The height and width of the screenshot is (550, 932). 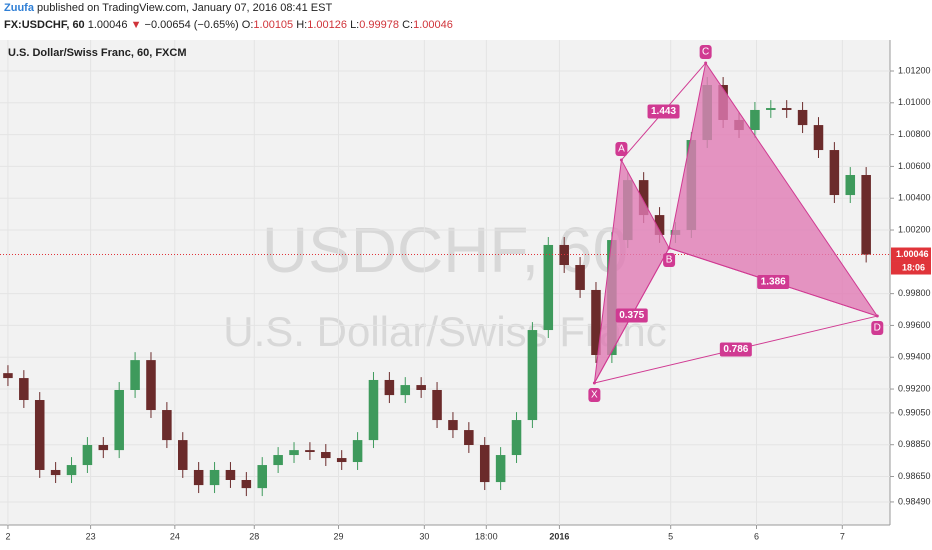 What do you see at coordinates (175, 536) in the screenshot?
I see `x-tick-label: 24` at bounding box center [175, 536].